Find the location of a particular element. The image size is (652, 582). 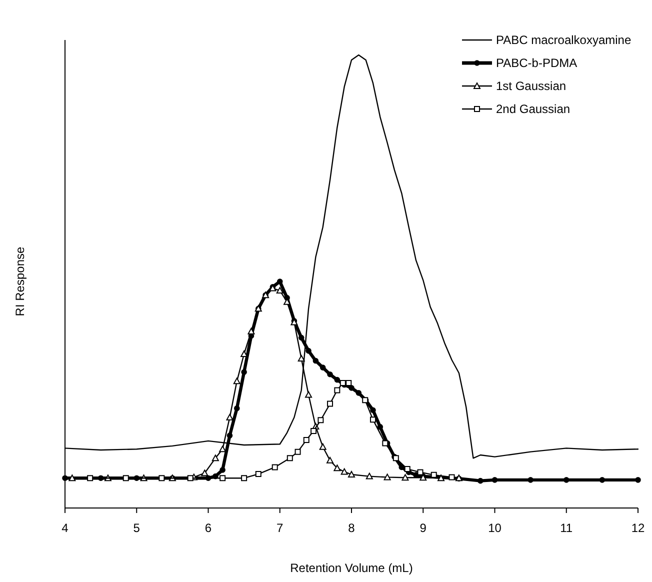

legend-label: PABC macroalkoxyamine is located at coordinates (564, 40).